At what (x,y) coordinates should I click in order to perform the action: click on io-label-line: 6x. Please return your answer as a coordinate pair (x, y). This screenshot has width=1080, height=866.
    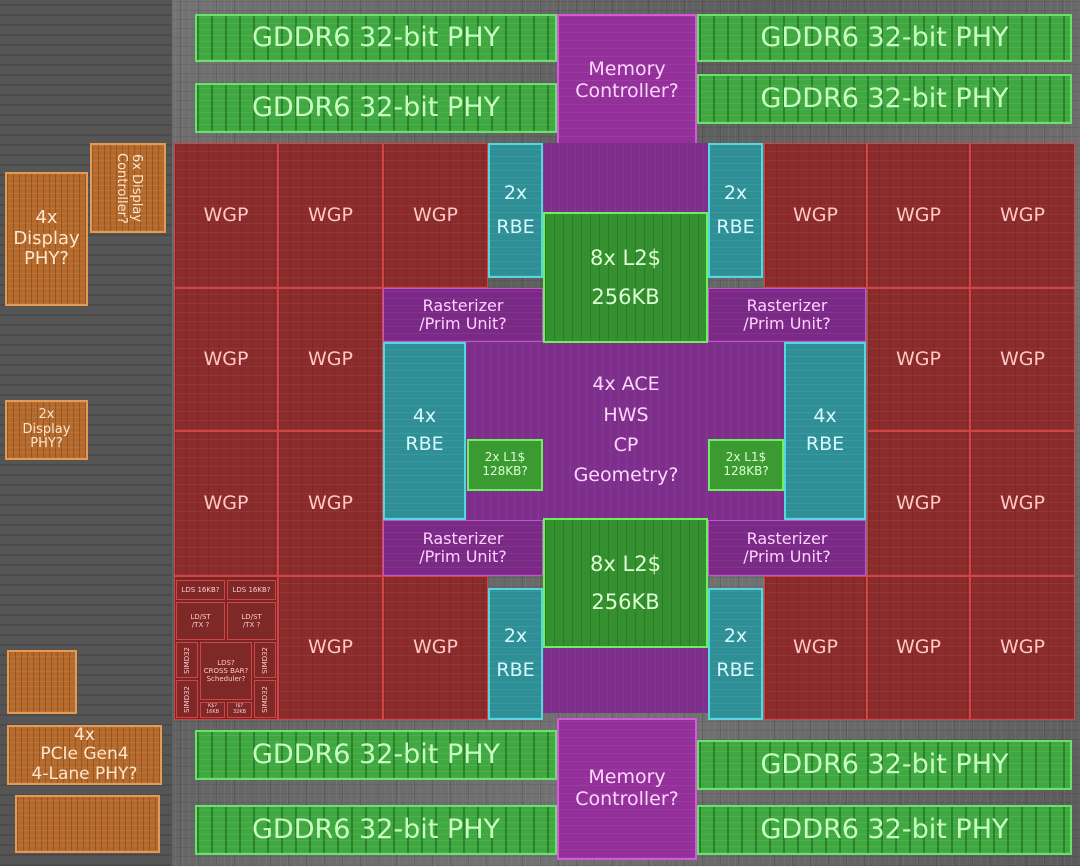
    Looking at the image, I should click on (136, 161).